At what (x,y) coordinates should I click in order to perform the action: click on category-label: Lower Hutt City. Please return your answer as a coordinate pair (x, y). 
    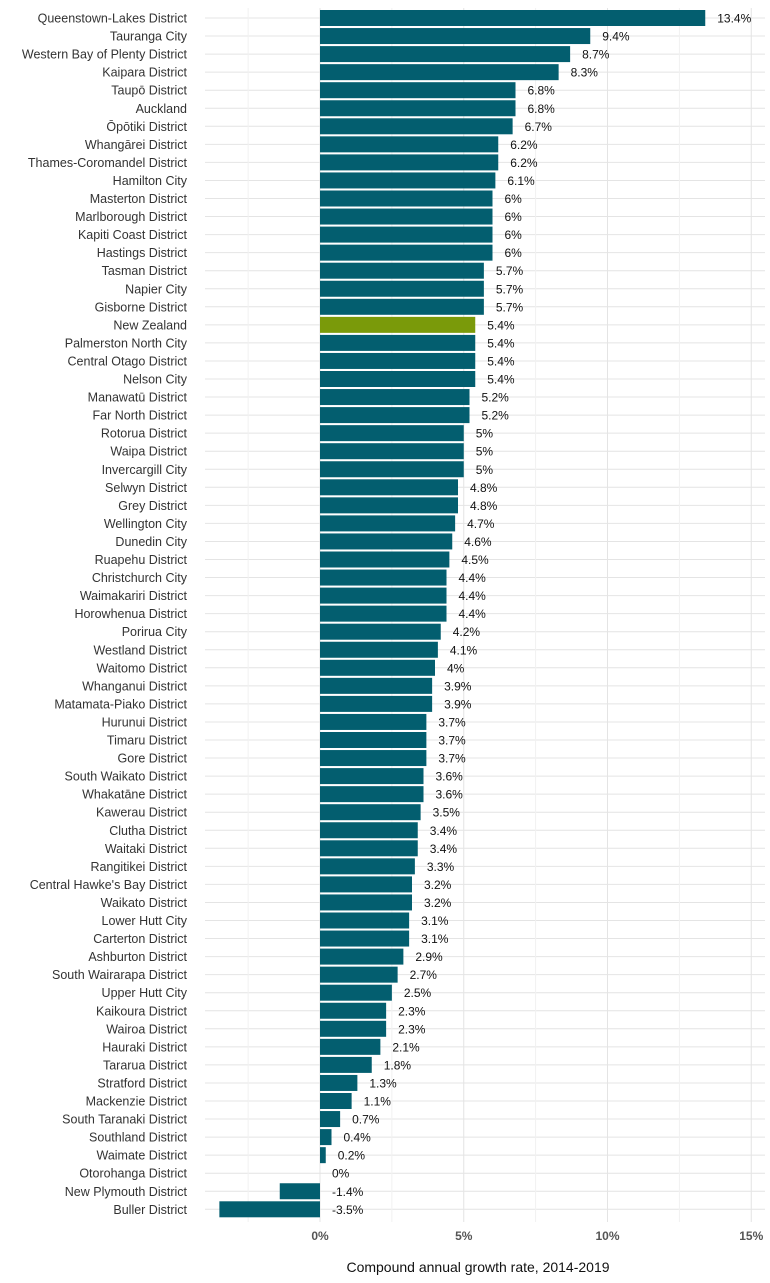
    Looking at the image, I should click on (145, 921).